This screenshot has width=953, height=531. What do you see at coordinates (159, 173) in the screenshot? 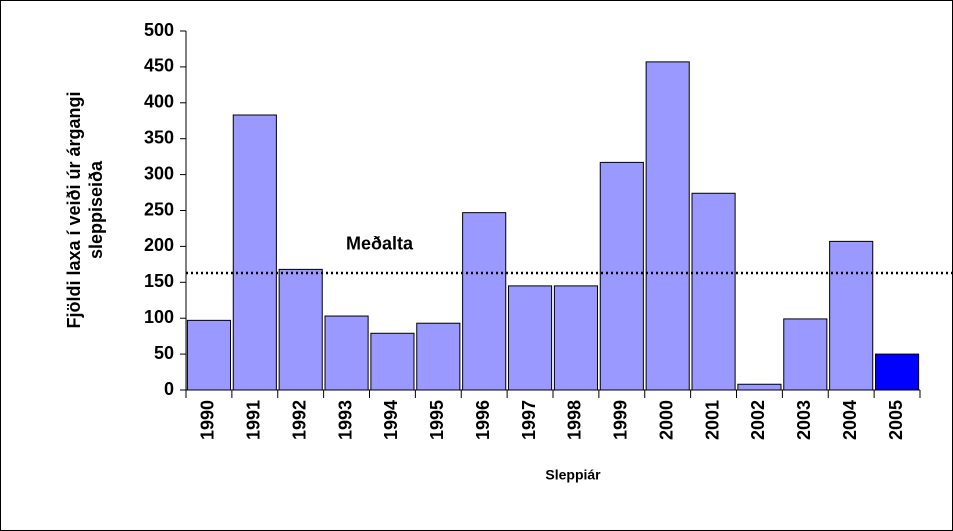
I see `y-tick-label: 300` at bounding box center [159, 173].